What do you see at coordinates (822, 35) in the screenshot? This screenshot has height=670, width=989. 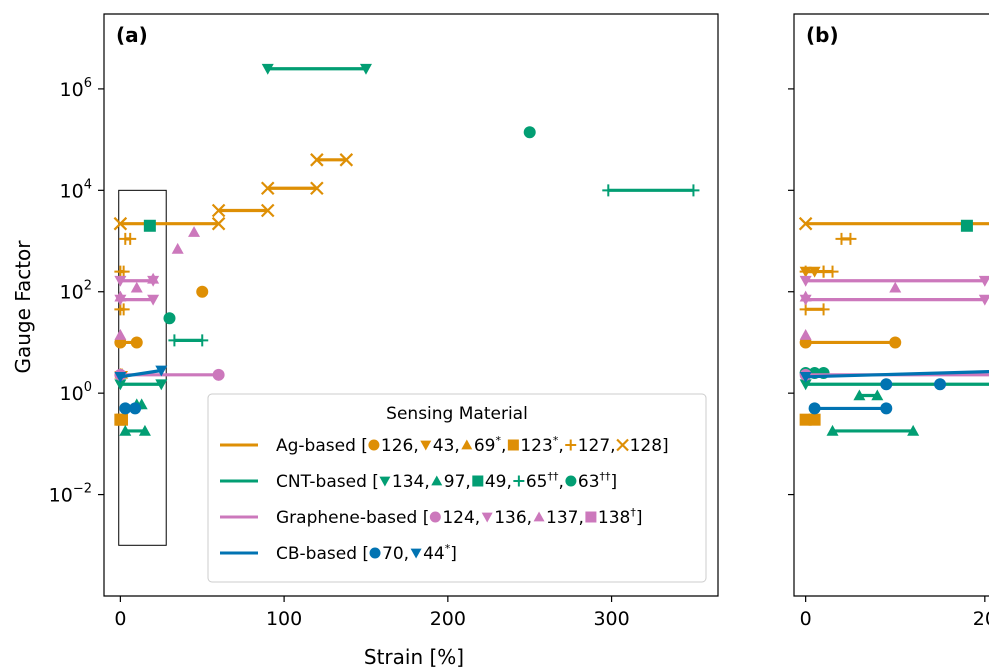 I see `panel-label: (b)` at bounding box center [822, 35].